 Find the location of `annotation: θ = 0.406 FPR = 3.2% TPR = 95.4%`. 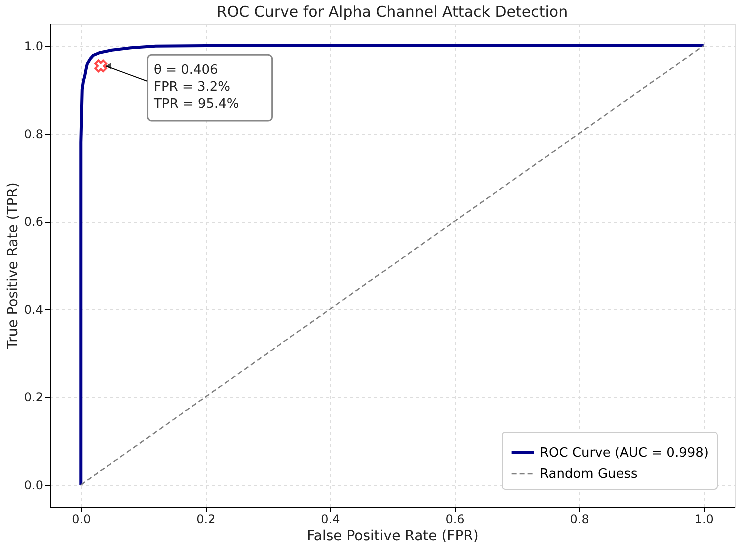

annotation: θ = 0.406 FPR = 3.2% TPR = 95.4% is located at coordinates (196, 87).